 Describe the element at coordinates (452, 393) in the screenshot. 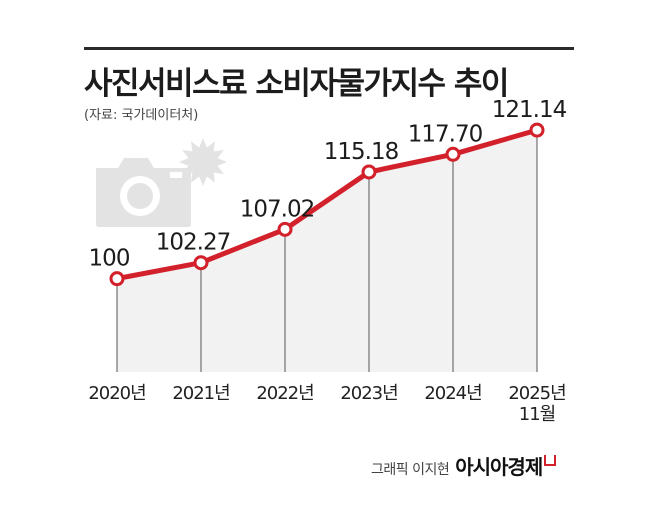

I see `x-tick-label: 2024년` at that location.